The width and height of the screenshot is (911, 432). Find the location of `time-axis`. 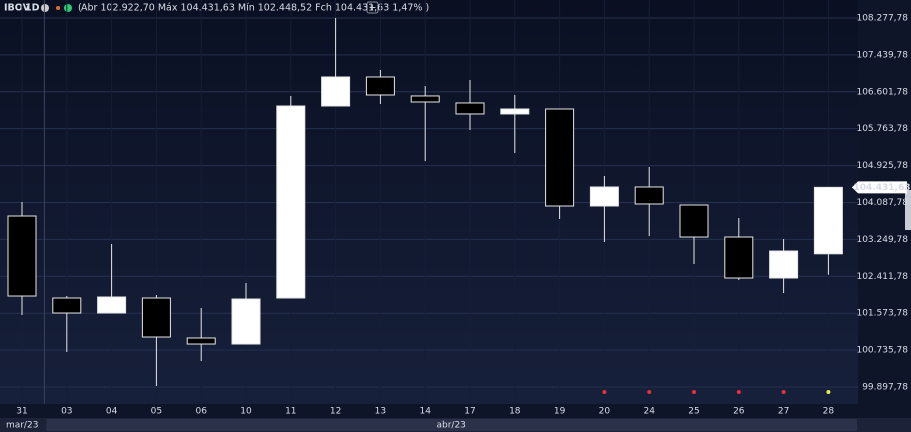

time-axis is located at coordinates (429, 411).